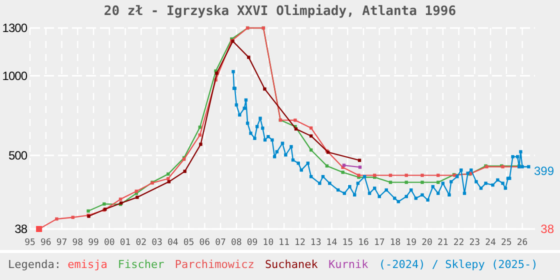  I want to click on x-tick-label: 11, so click(284, 243).